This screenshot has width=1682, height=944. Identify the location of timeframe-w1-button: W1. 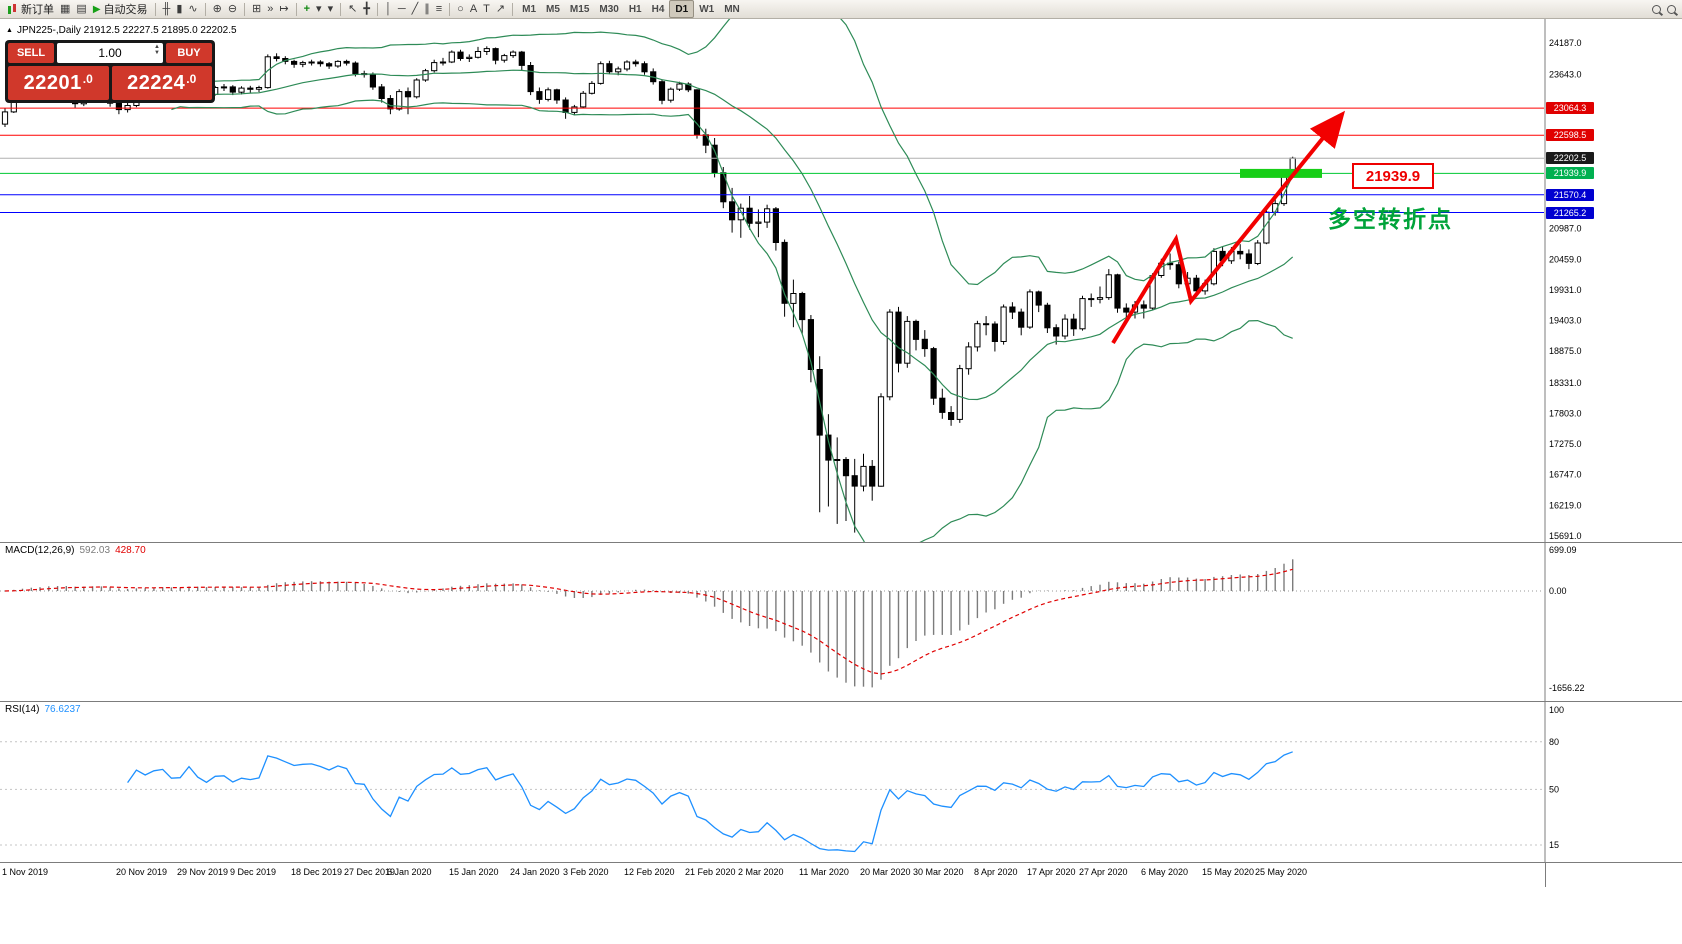
(707, 9).